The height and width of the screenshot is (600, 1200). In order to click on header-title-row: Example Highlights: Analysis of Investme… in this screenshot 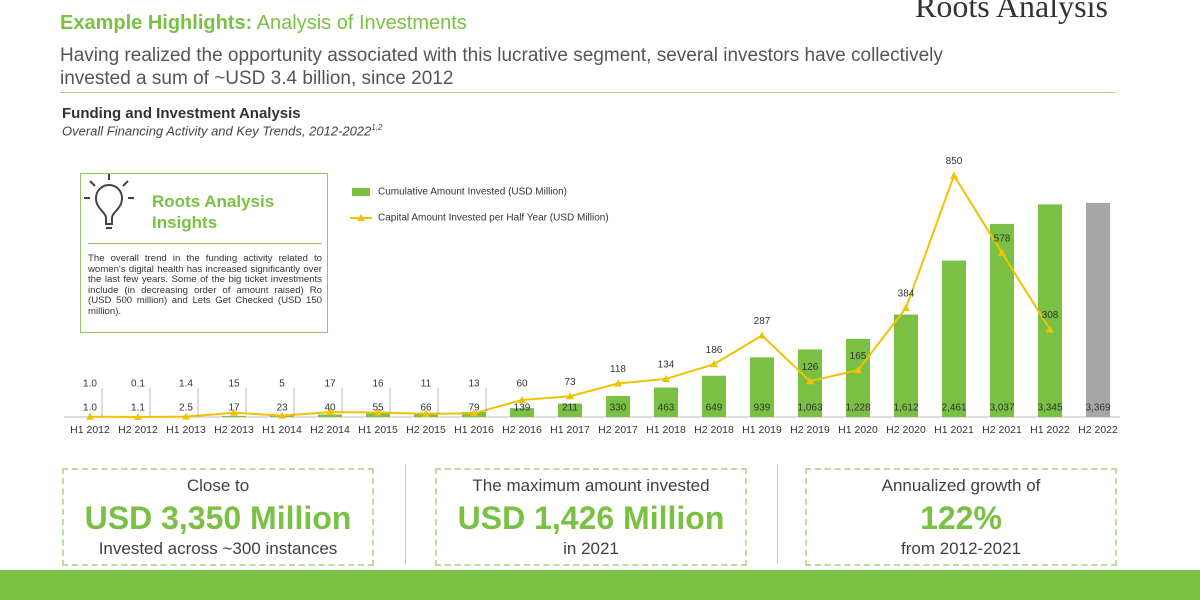, I will do `click(263, 23)`.